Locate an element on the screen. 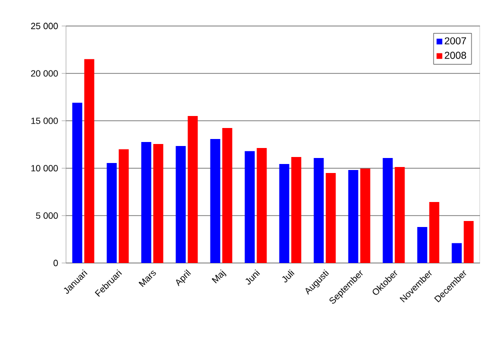 Image resolution: width=495 pixels, height=338 pixels. x-tick-label: Juli is located at coordinates (288, 275).